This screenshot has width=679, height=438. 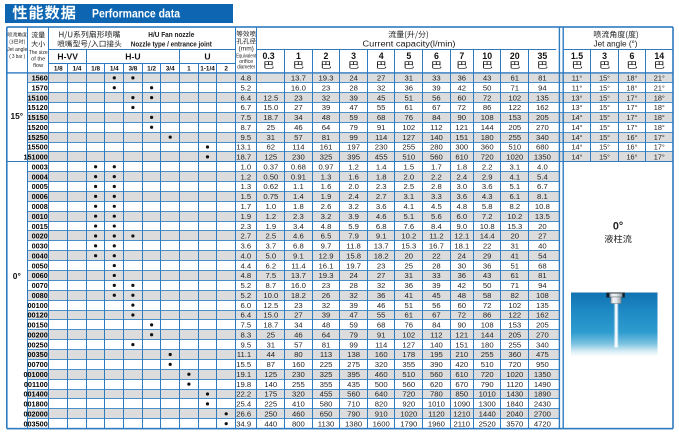 What do you see at coordinates (514, 137) in the screenshot?
I see `svg-text: 255` at bounding box center [514, 137].